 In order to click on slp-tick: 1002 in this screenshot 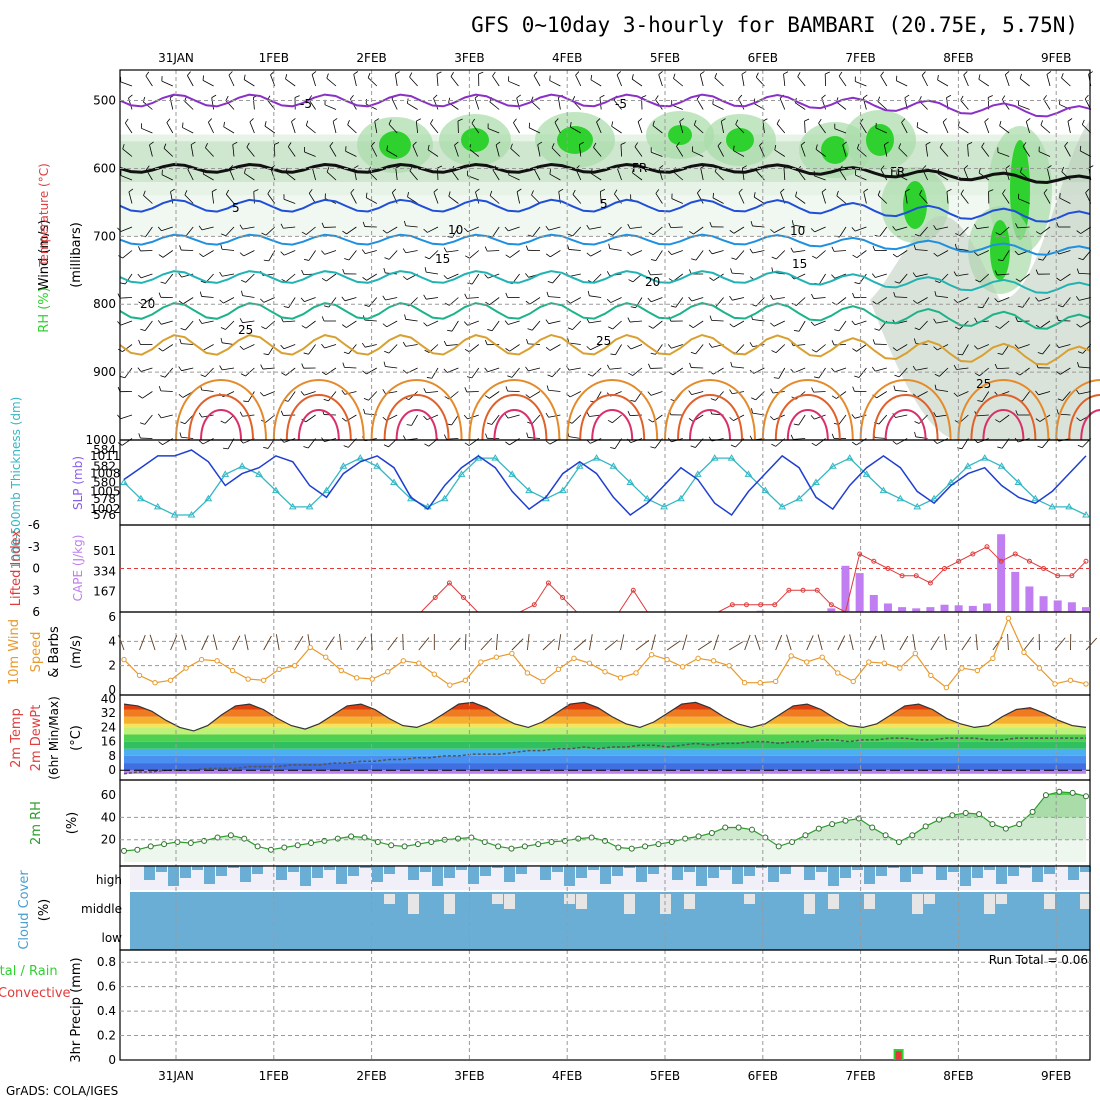, I will do `click(105, 509)`.